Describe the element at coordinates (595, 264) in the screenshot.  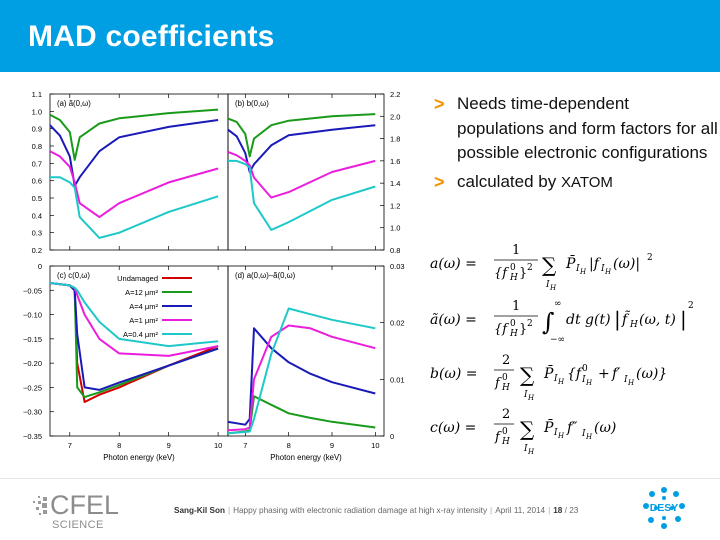
I see `svg-text: |f` at that location.